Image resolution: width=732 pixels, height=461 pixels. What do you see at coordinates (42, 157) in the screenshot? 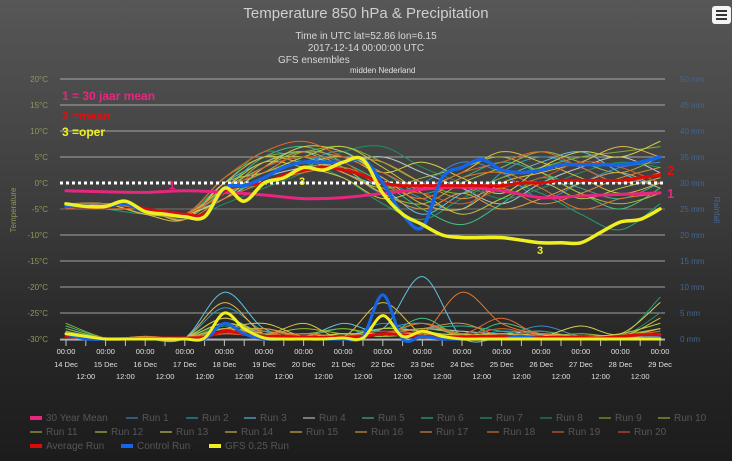
I see `y-left-tick-label: 5°C` at bounding box center [42, 157].